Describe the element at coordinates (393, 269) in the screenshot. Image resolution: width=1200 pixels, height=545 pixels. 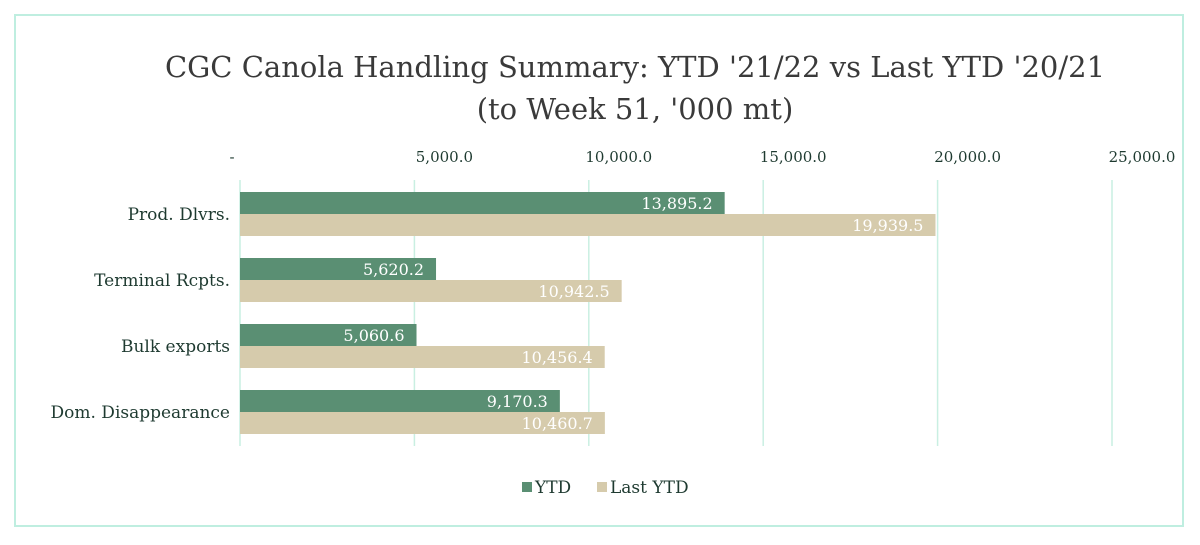
I see `data-label: 5,620.2` at that location.